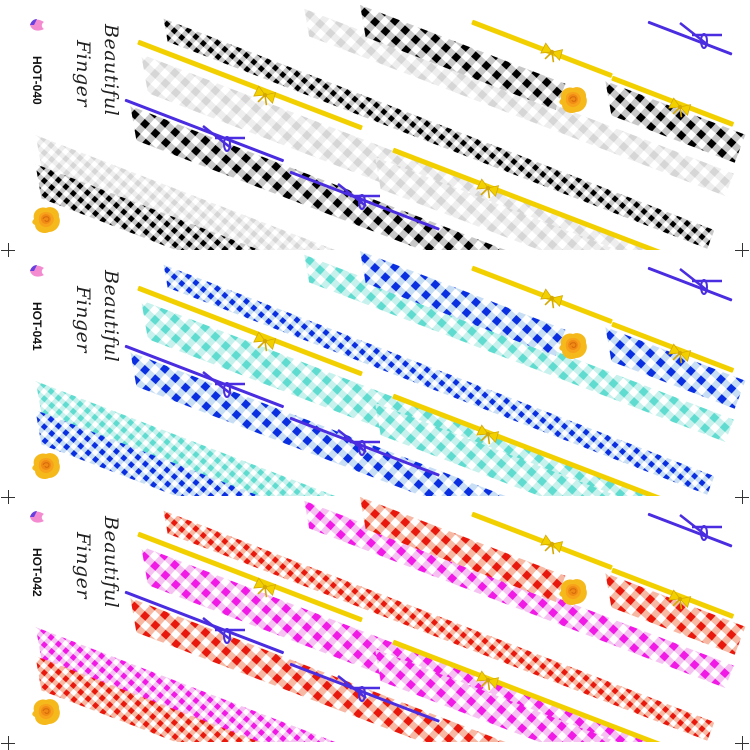 The width and height of the screenshot is (750, 750). Describe the element at coordinates (37, 80) in the screenshot. I see `product-code: HOT-040` at that location.